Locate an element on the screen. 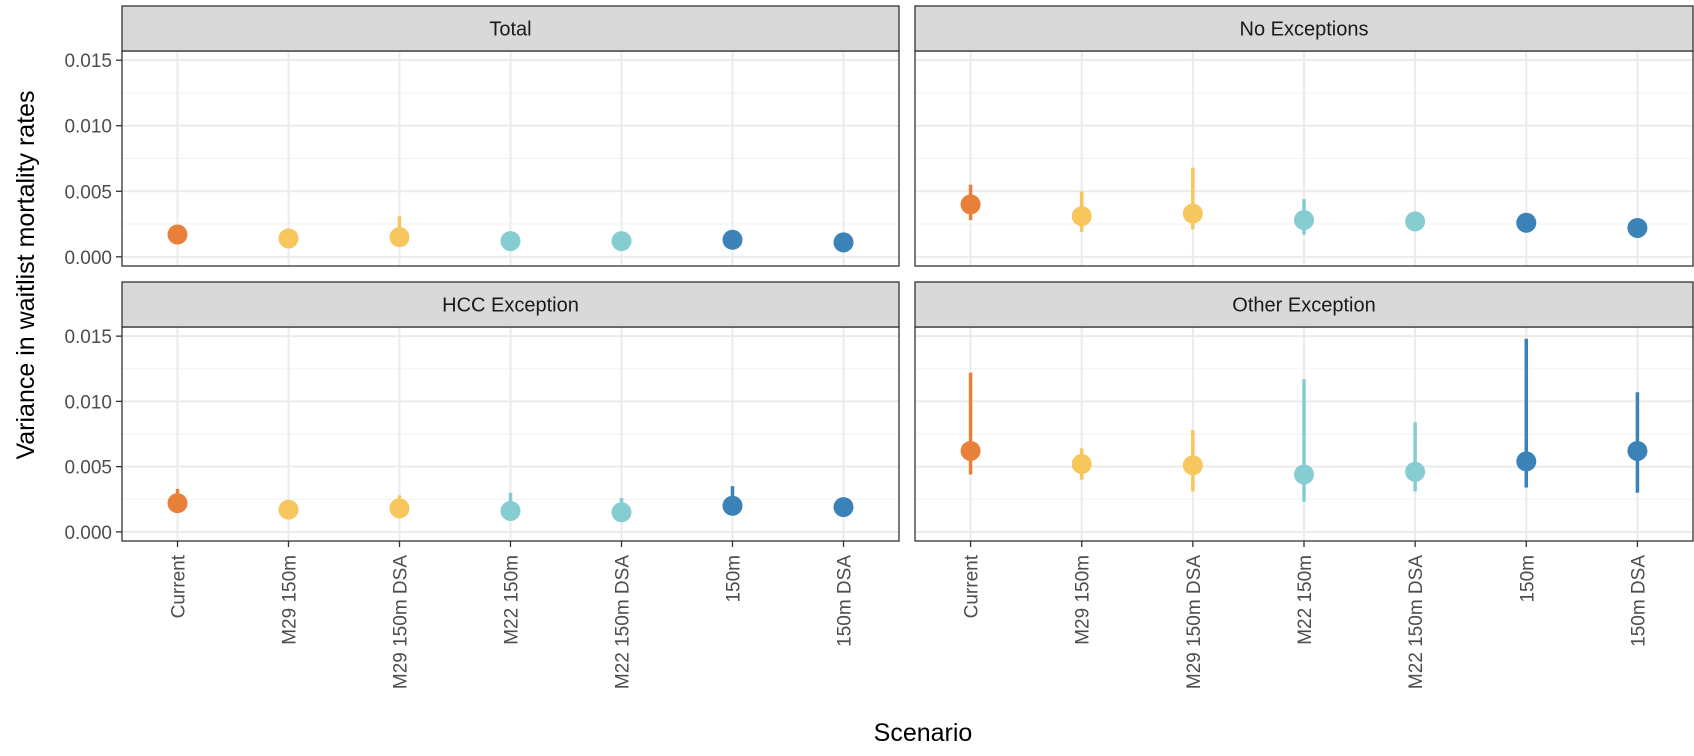  x-axis-title: Scenario is located at coordinates (923, 733).